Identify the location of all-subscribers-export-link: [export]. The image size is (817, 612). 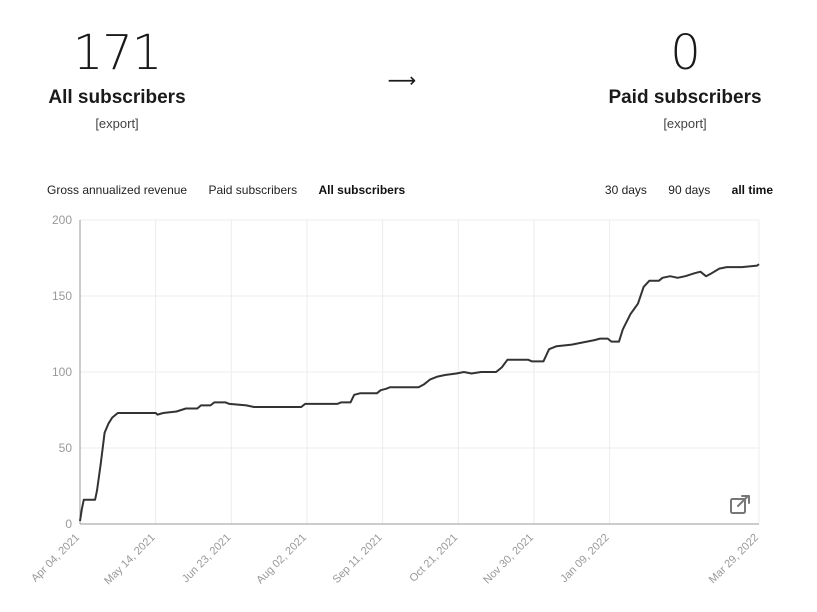
(117, 123).